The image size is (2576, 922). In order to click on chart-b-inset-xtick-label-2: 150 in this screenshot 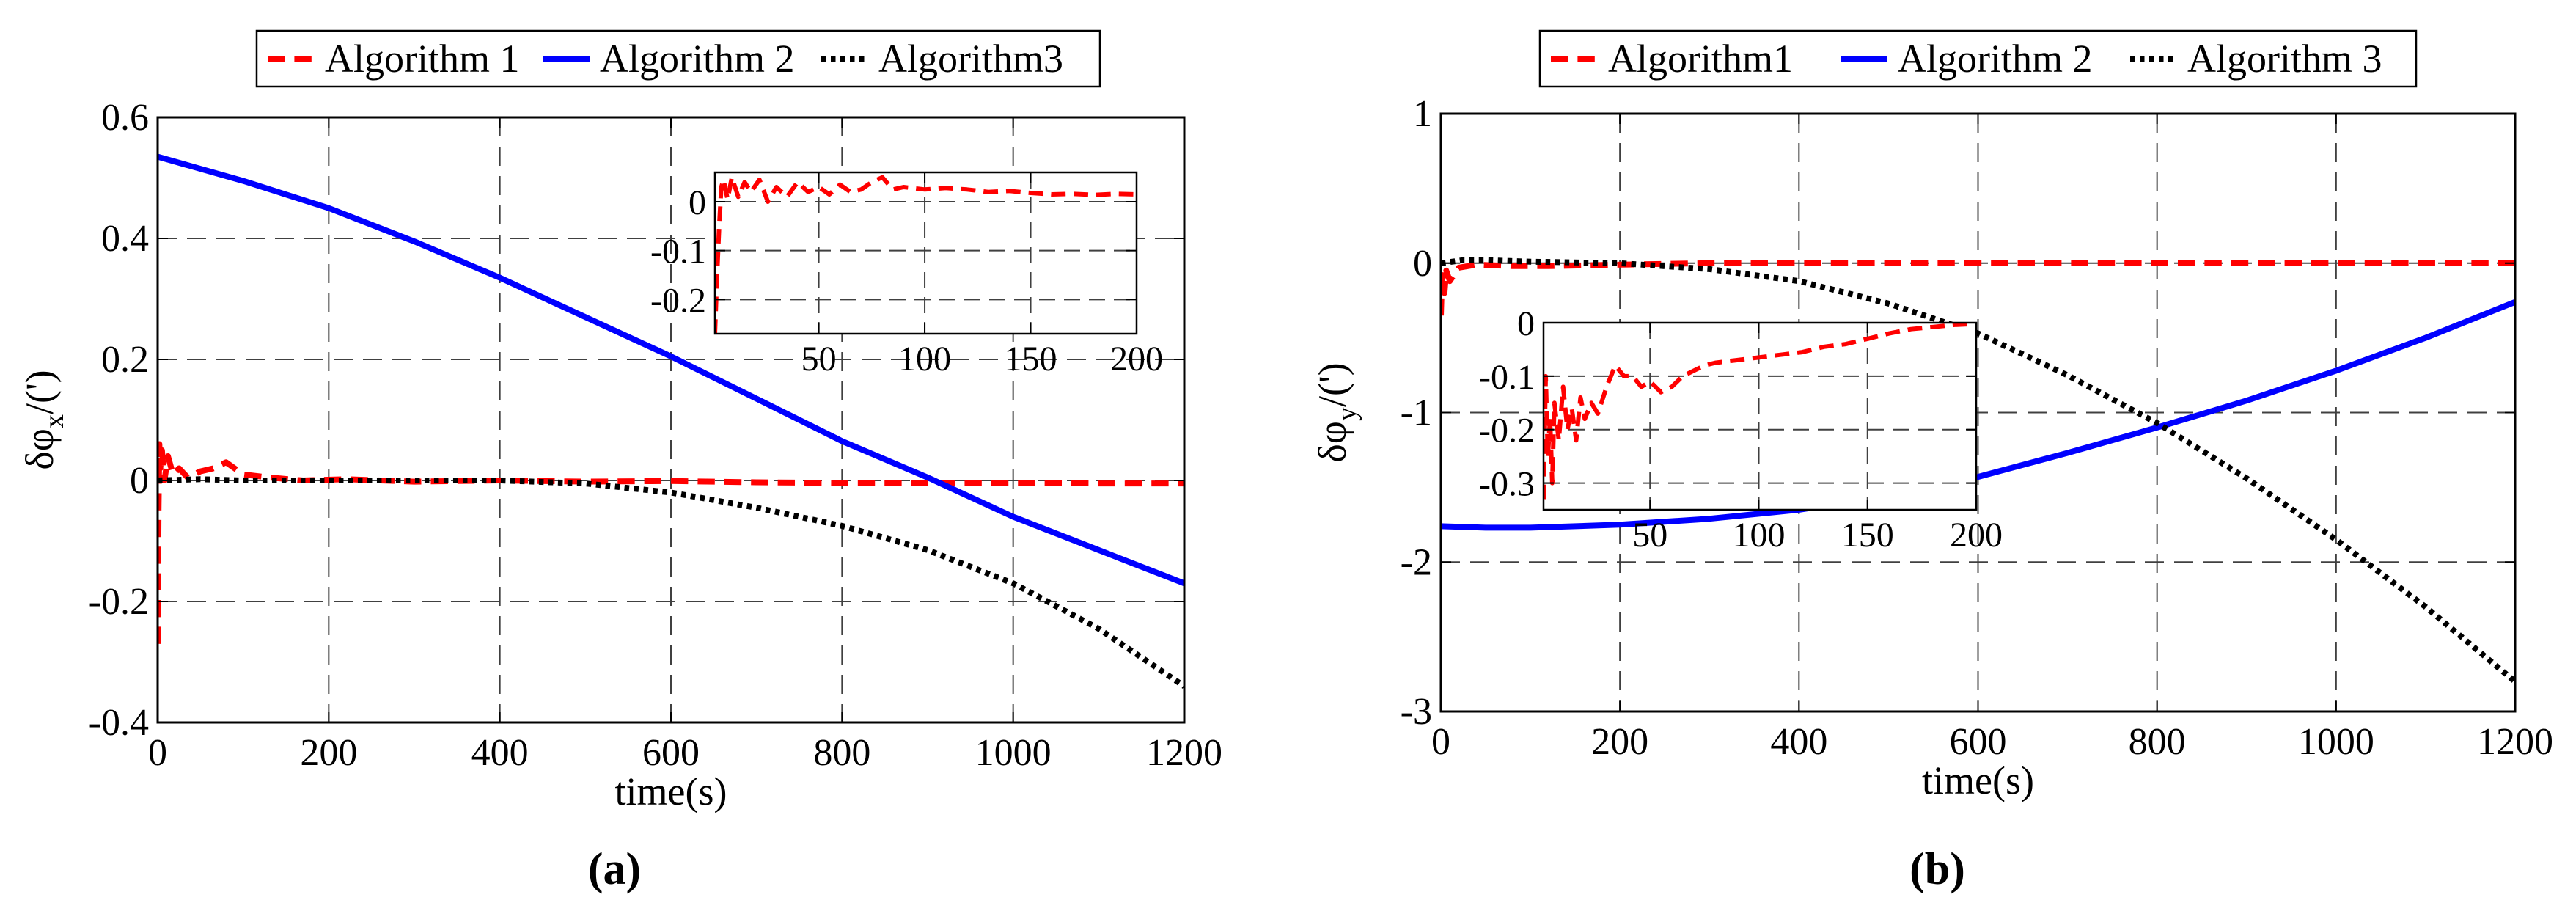, I will do `click(1868, 535)`.